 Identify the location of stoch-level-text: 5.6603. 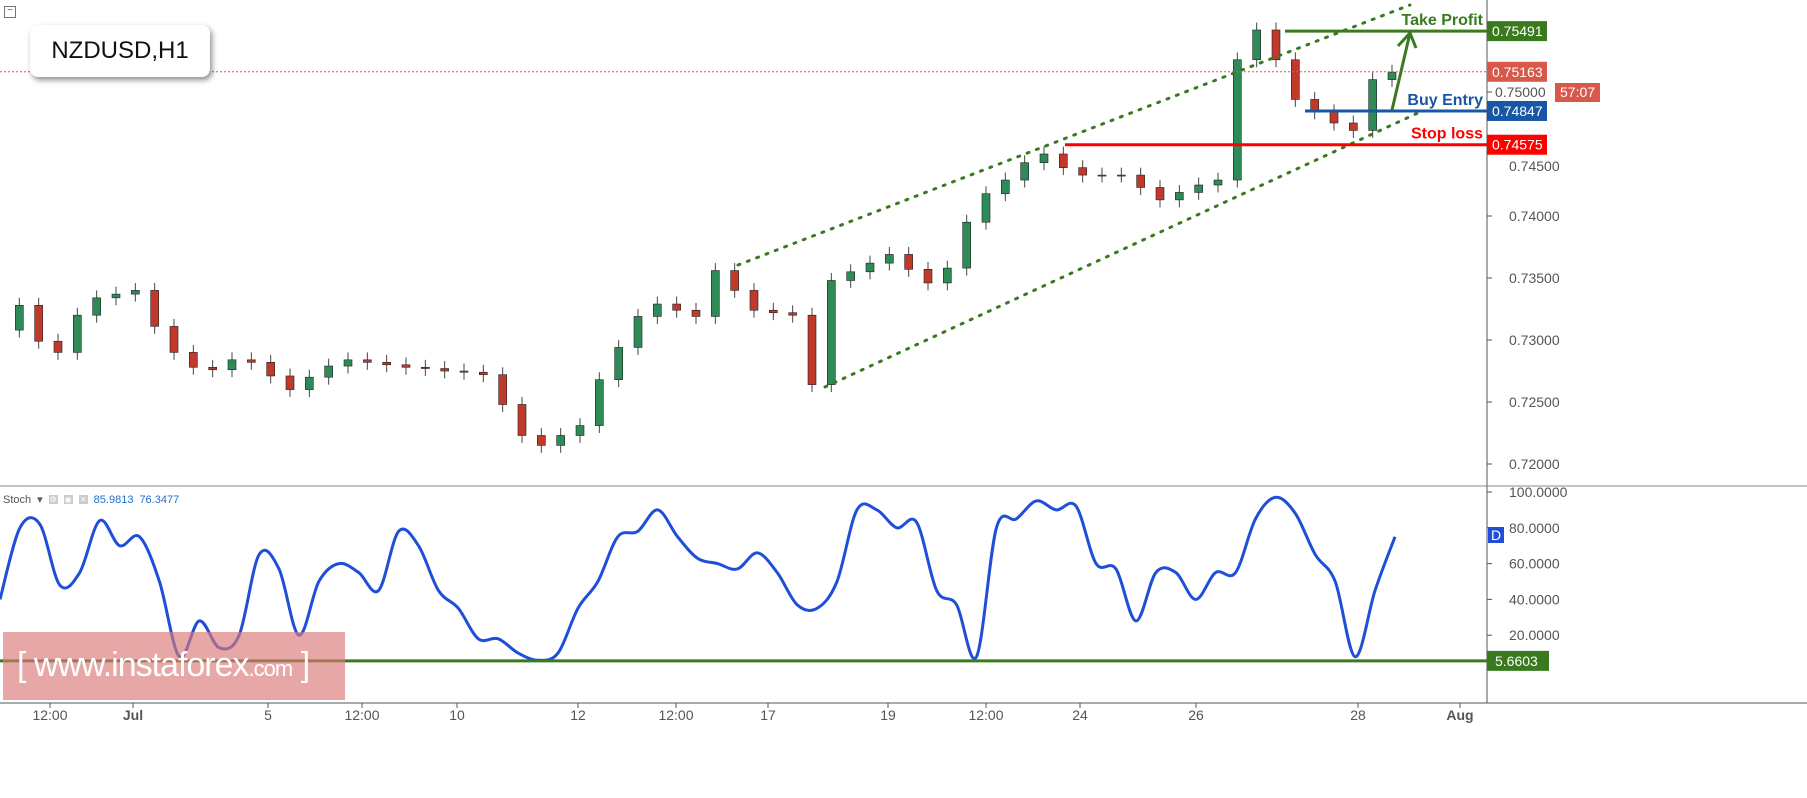
(1516, 661).